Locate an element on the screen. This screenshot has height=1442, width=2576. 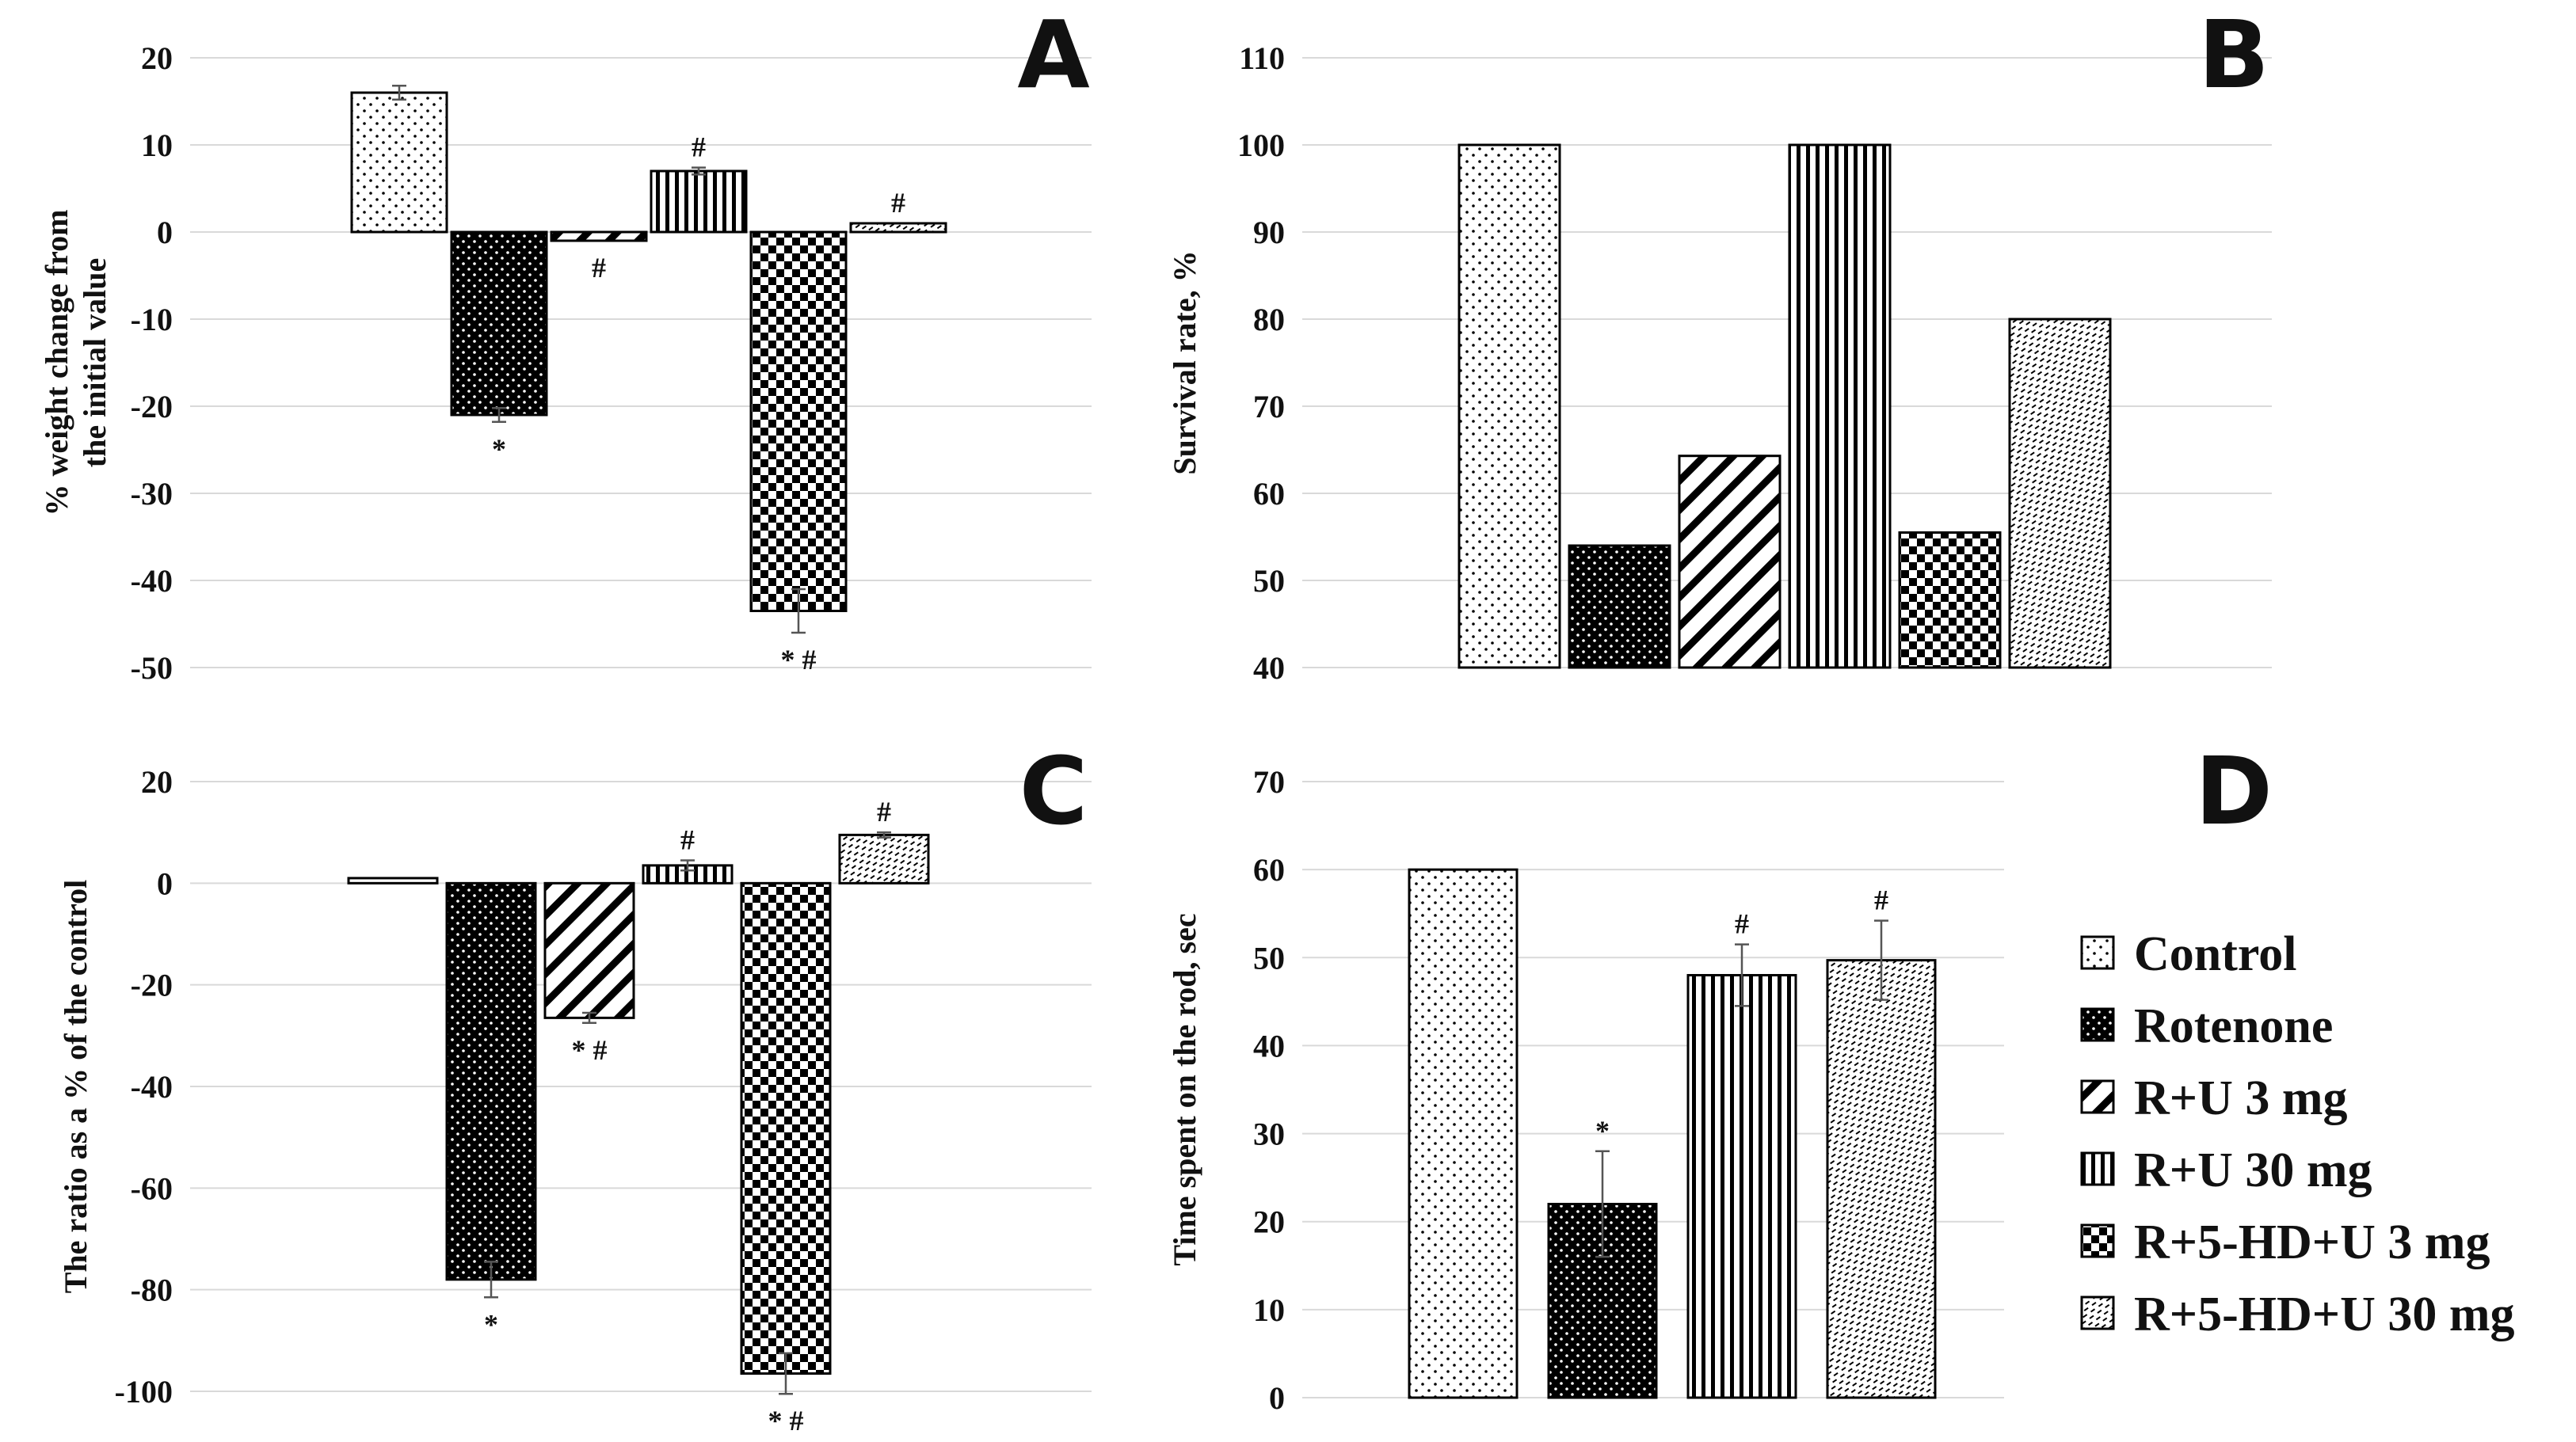
panel-letter: C is located at coordinates (1054, 791).